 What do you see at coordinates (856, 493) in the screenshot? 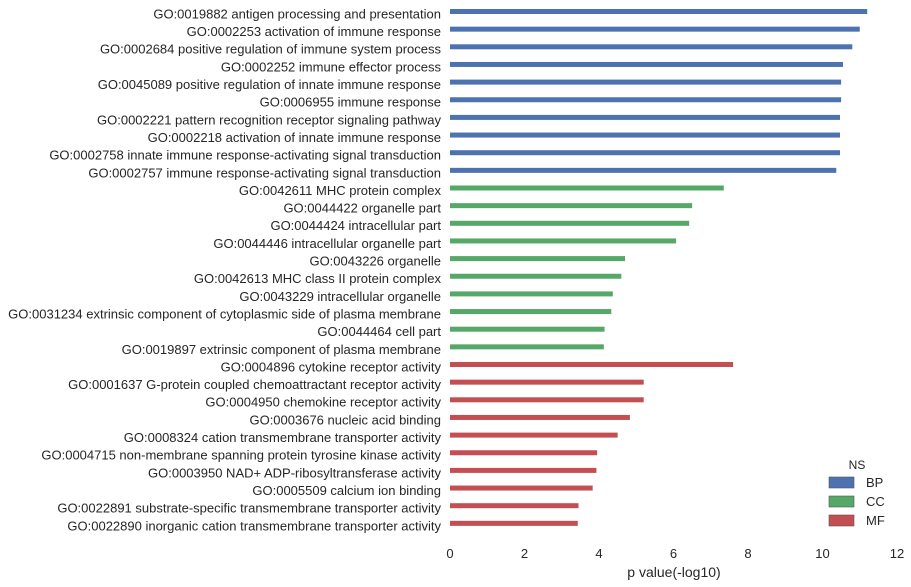
I see `legend: NS BP CC MF` at bounding box center [856, 493].